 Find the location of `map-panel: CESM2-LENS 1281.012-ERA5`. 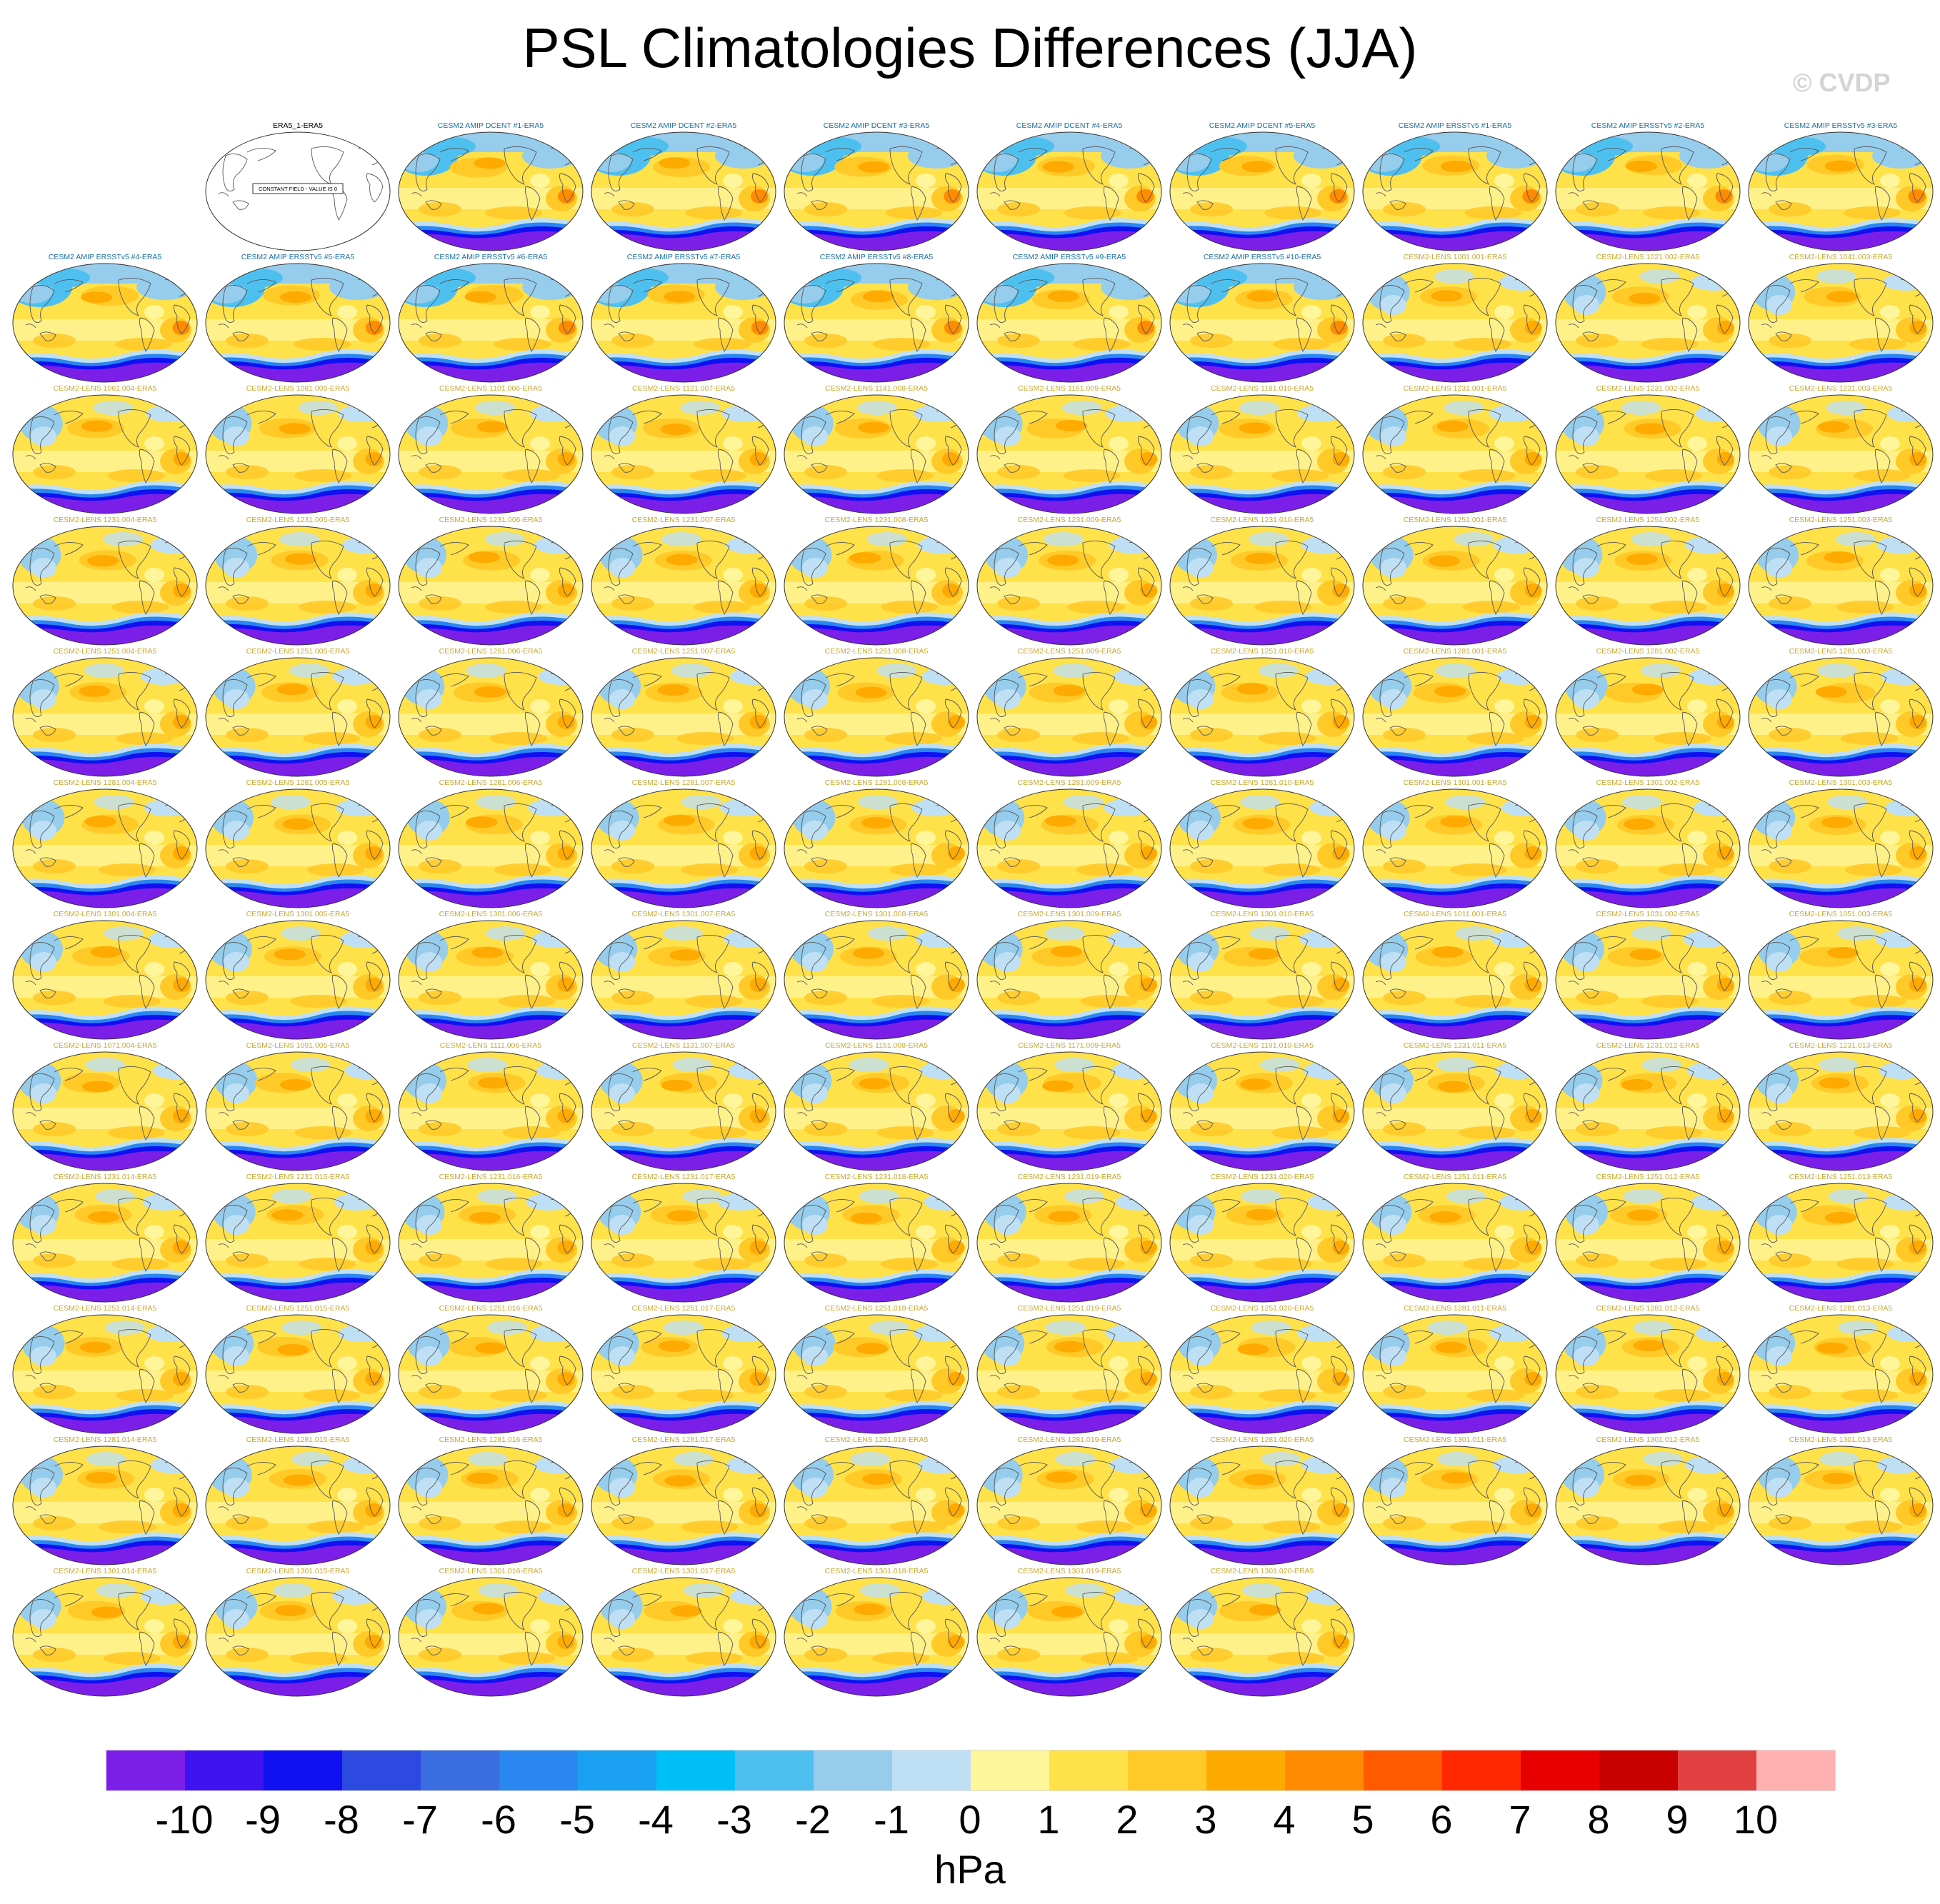

map-panel: CESM2-LENS 1281.012-ERA5 is located at coordinates (1647, 1369).